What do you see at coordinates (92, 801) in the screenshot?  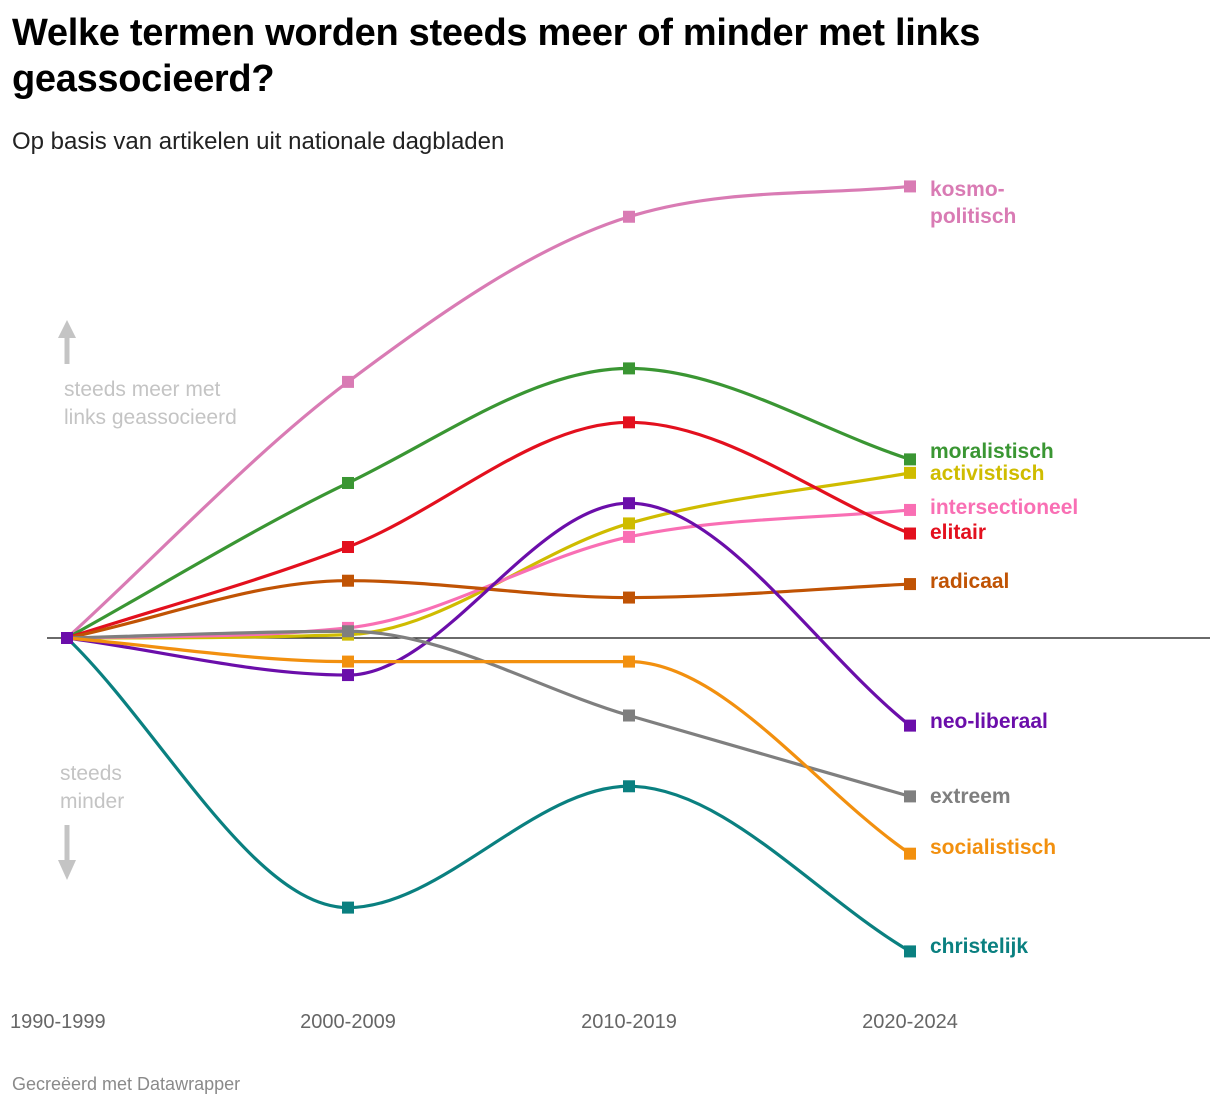 I see `annotation-line: minder` at bounding box center [92, 801].